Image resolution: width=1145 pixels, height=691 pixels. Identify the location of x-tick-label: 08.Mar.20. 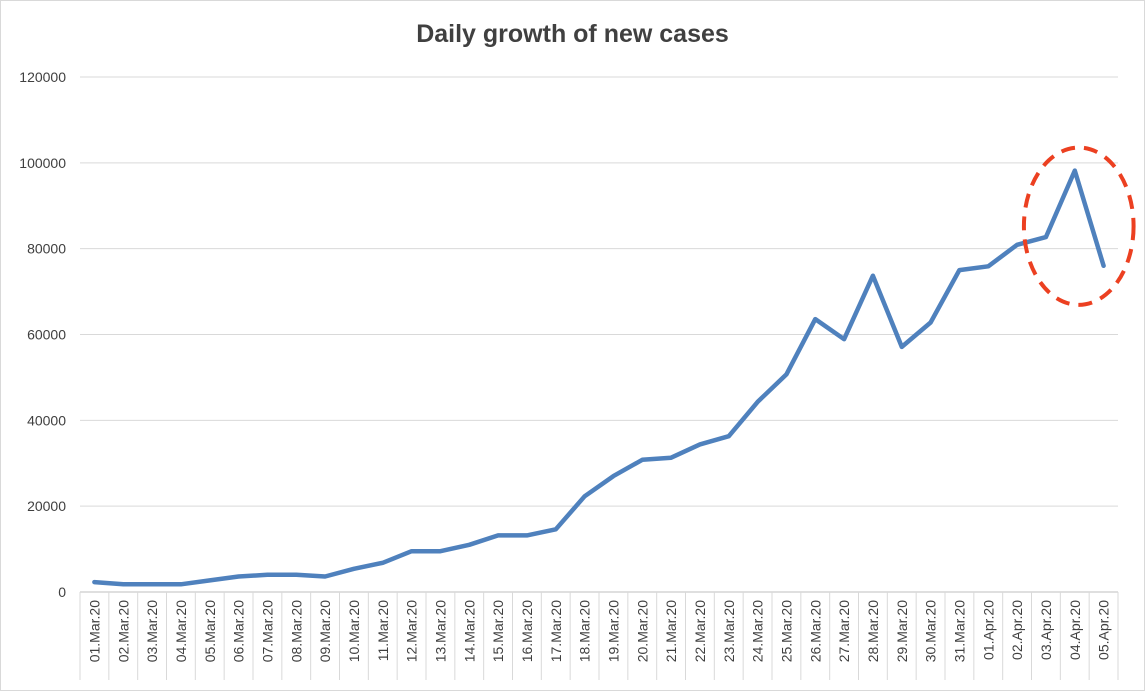
(296, 631).